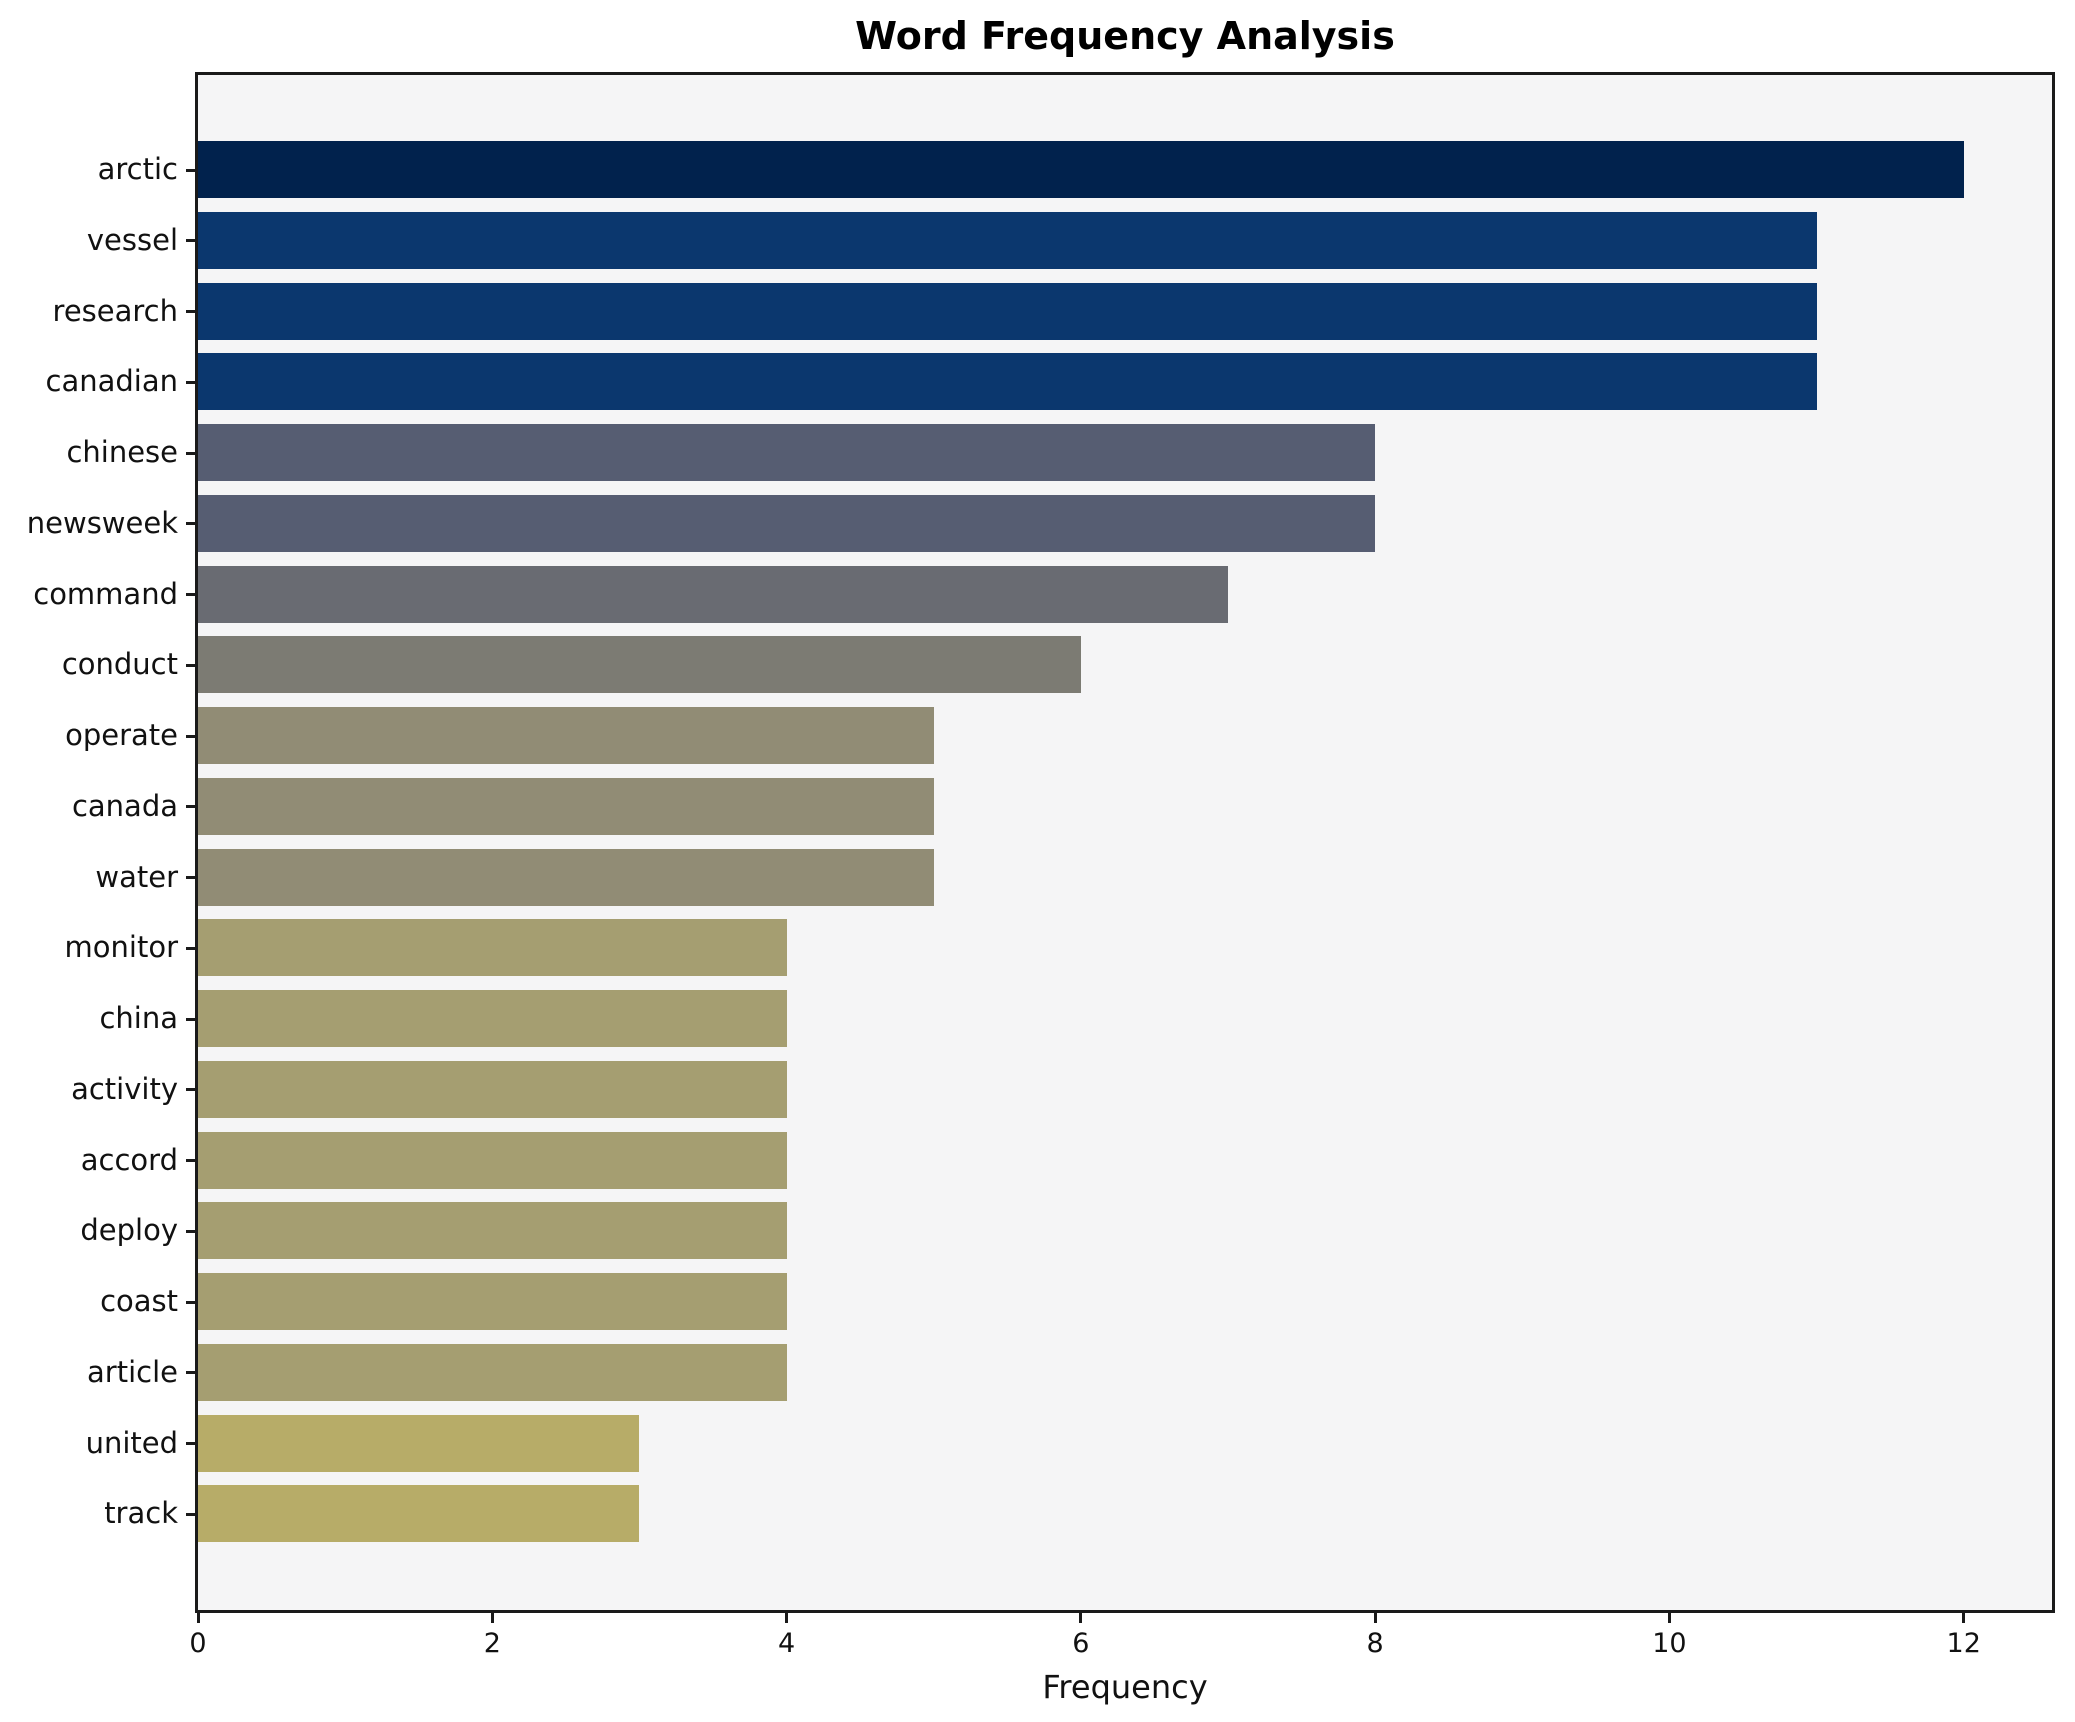 This screenshot has height=1722, width=2075. Describe the element at coordinates (492, 1643) in the screenshot. I see `x-tick-label-2: 2` at that location.